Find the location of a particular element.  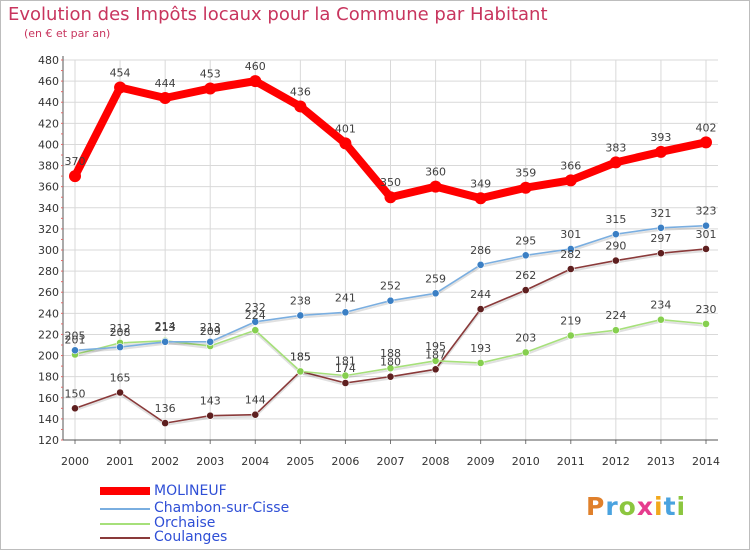

point-coulanges-2012 is located at coordinates (615, 260).